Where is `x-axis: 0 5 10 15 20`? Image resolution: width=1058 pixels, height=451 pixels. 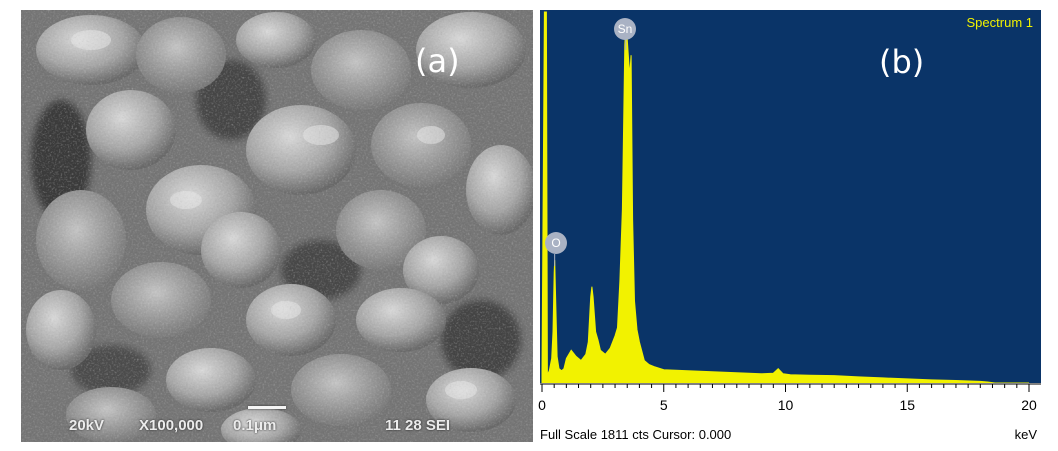
x-axis: 0 5 10 15 20 is located at coordinates (789, 413).